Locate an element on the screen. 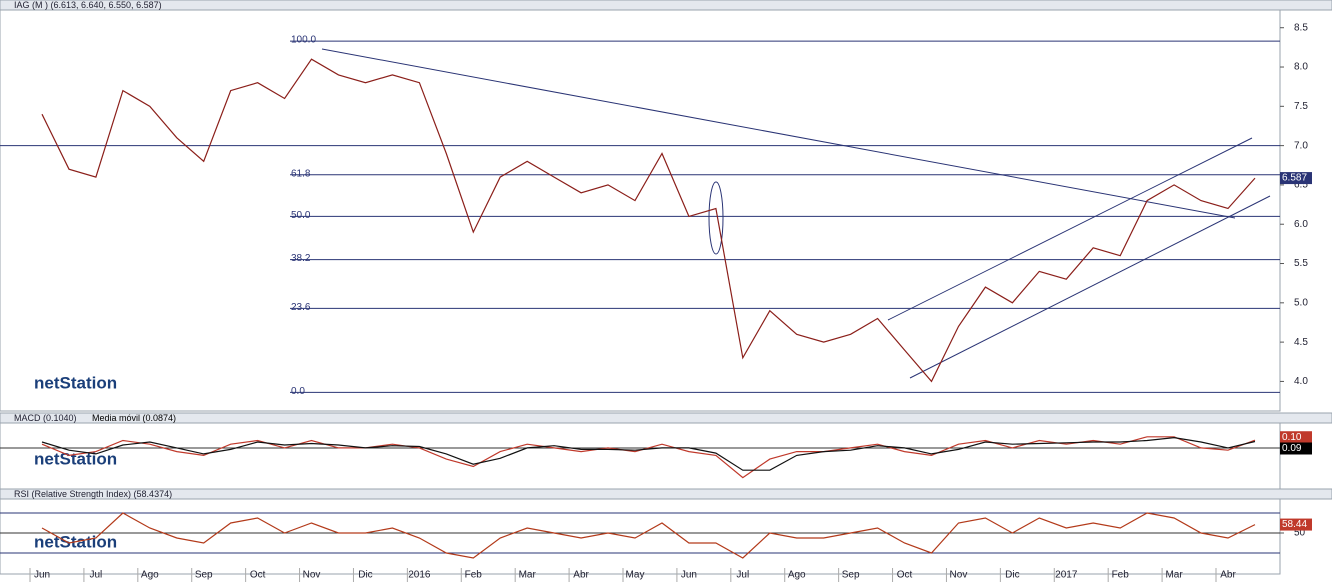 Image resolution: width=1332 pixels, height=587 pixels. y-tick-label: 6.0 is located at coordinates (1301, 224).